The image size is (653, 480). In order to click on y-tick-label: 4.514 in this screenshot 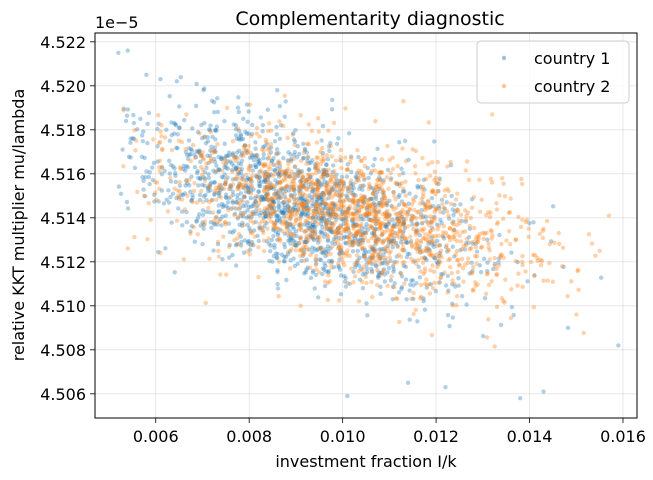, I will do `click(63, 218)`.